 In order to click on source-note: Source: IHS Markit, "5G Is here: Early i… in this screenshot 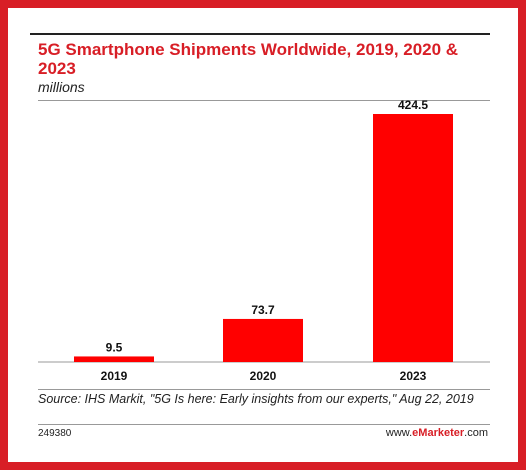, I will do `click(256, 399)`.